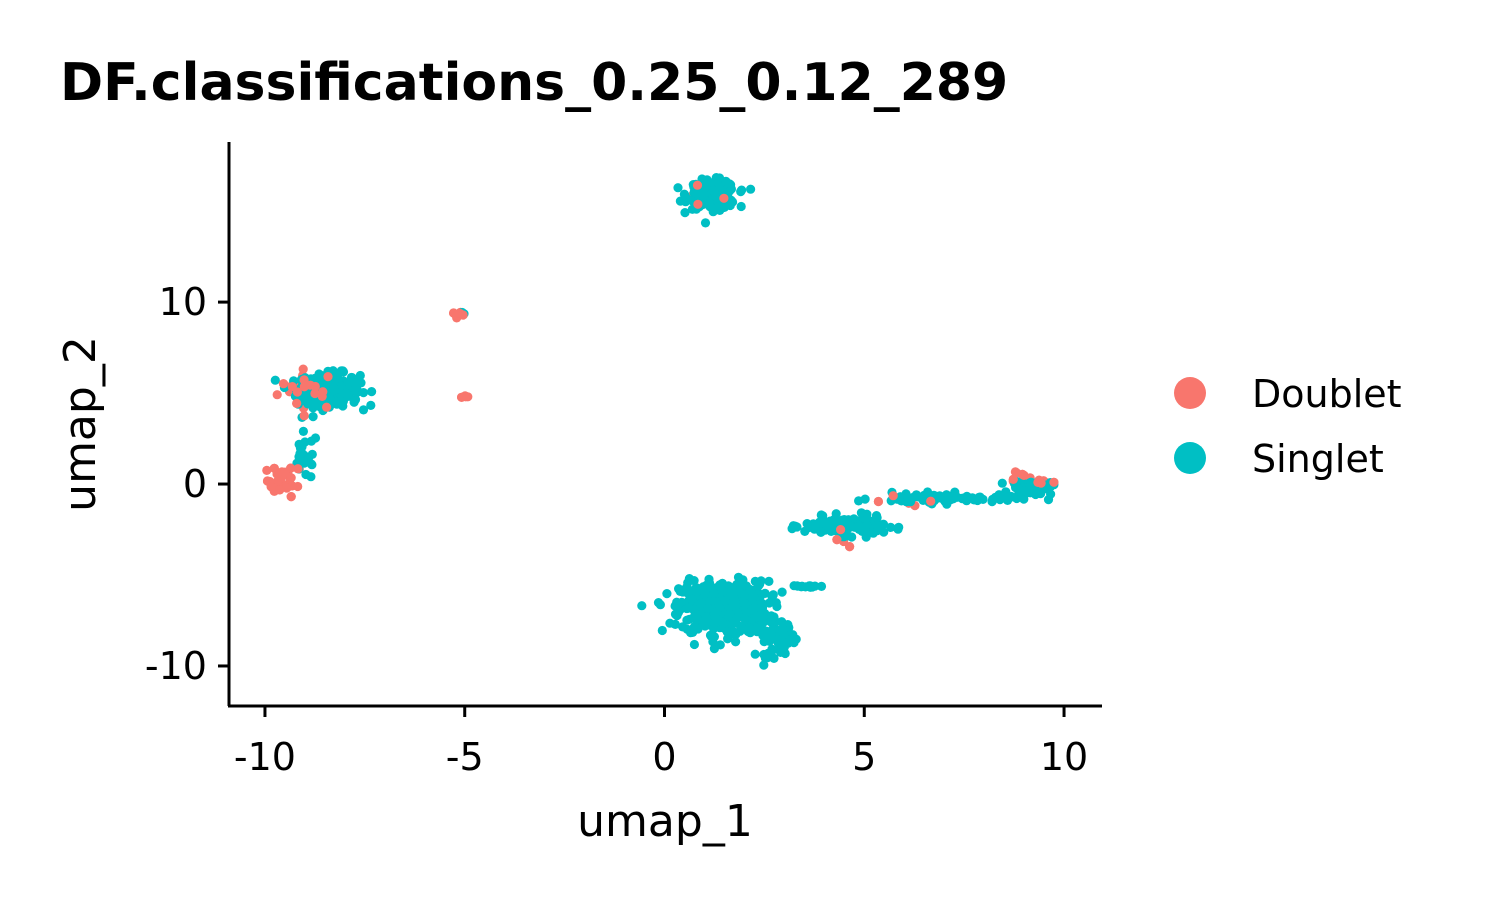 The image size is (1500, 900). I want to click on x-tick-label: -10, so click(265, 757).